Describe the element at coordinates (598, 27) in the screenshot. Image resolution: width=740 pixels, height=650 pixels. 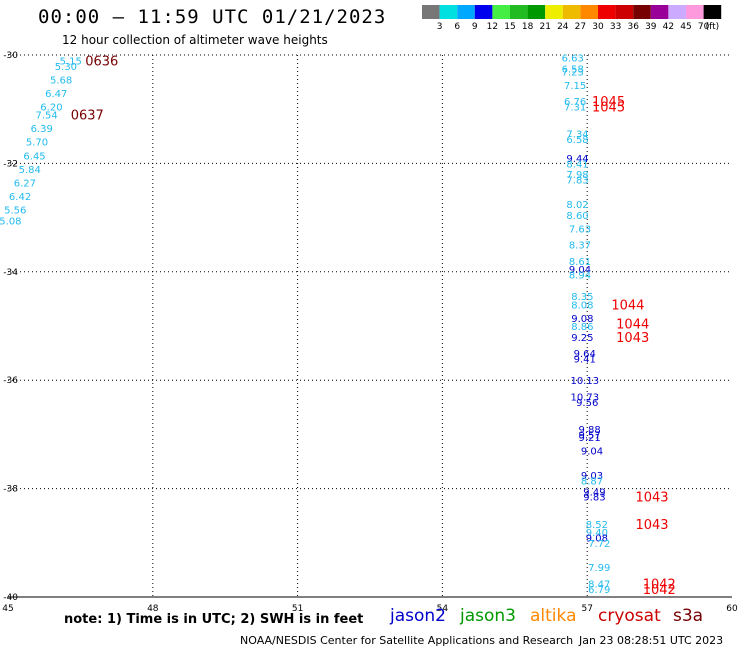
I see `colorbar-tick: 30` at that location.